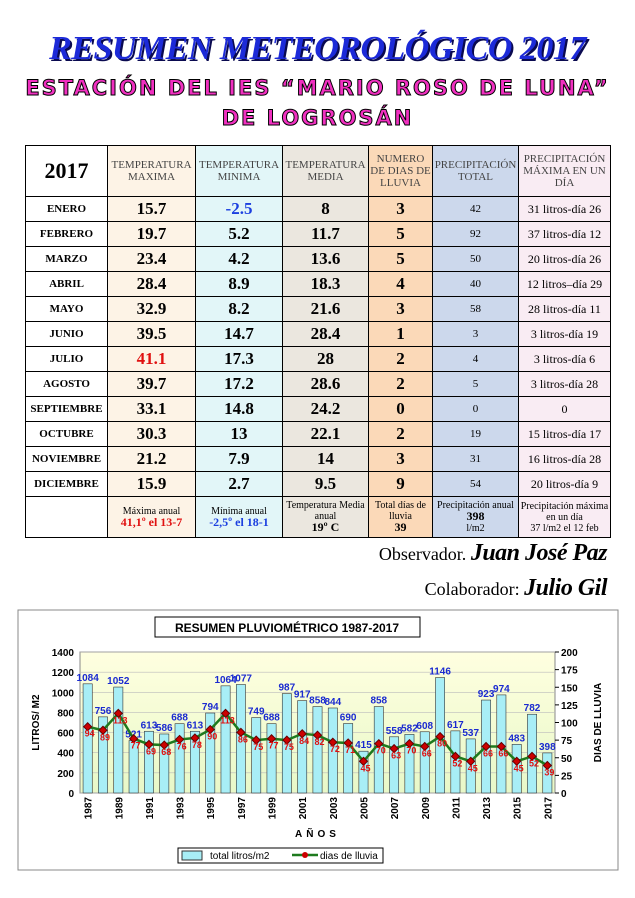 Image resolution: width=635 pixels, height=898 pixels. Describe the element at coordinates (65, 713) in the screenshot. I see `y-tick-label: 800` at that location.